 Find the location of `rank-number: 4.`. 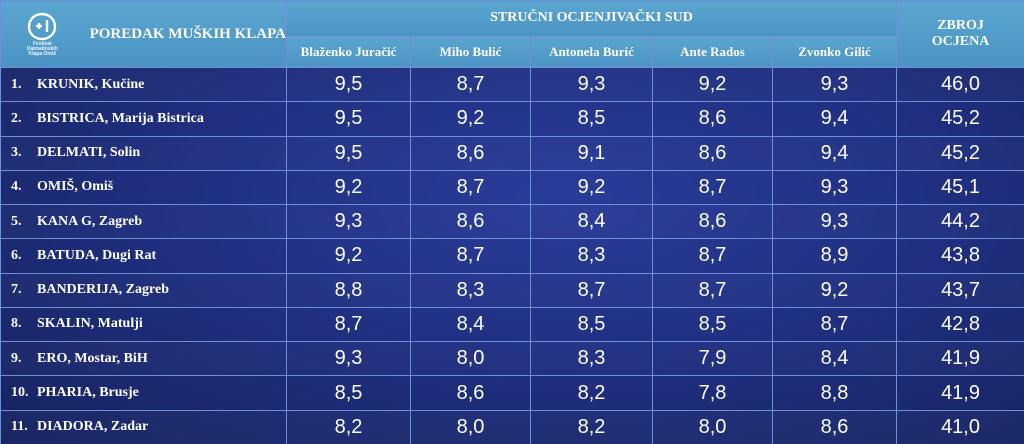

rank-number: 4. is located at coordinates (16, 187).